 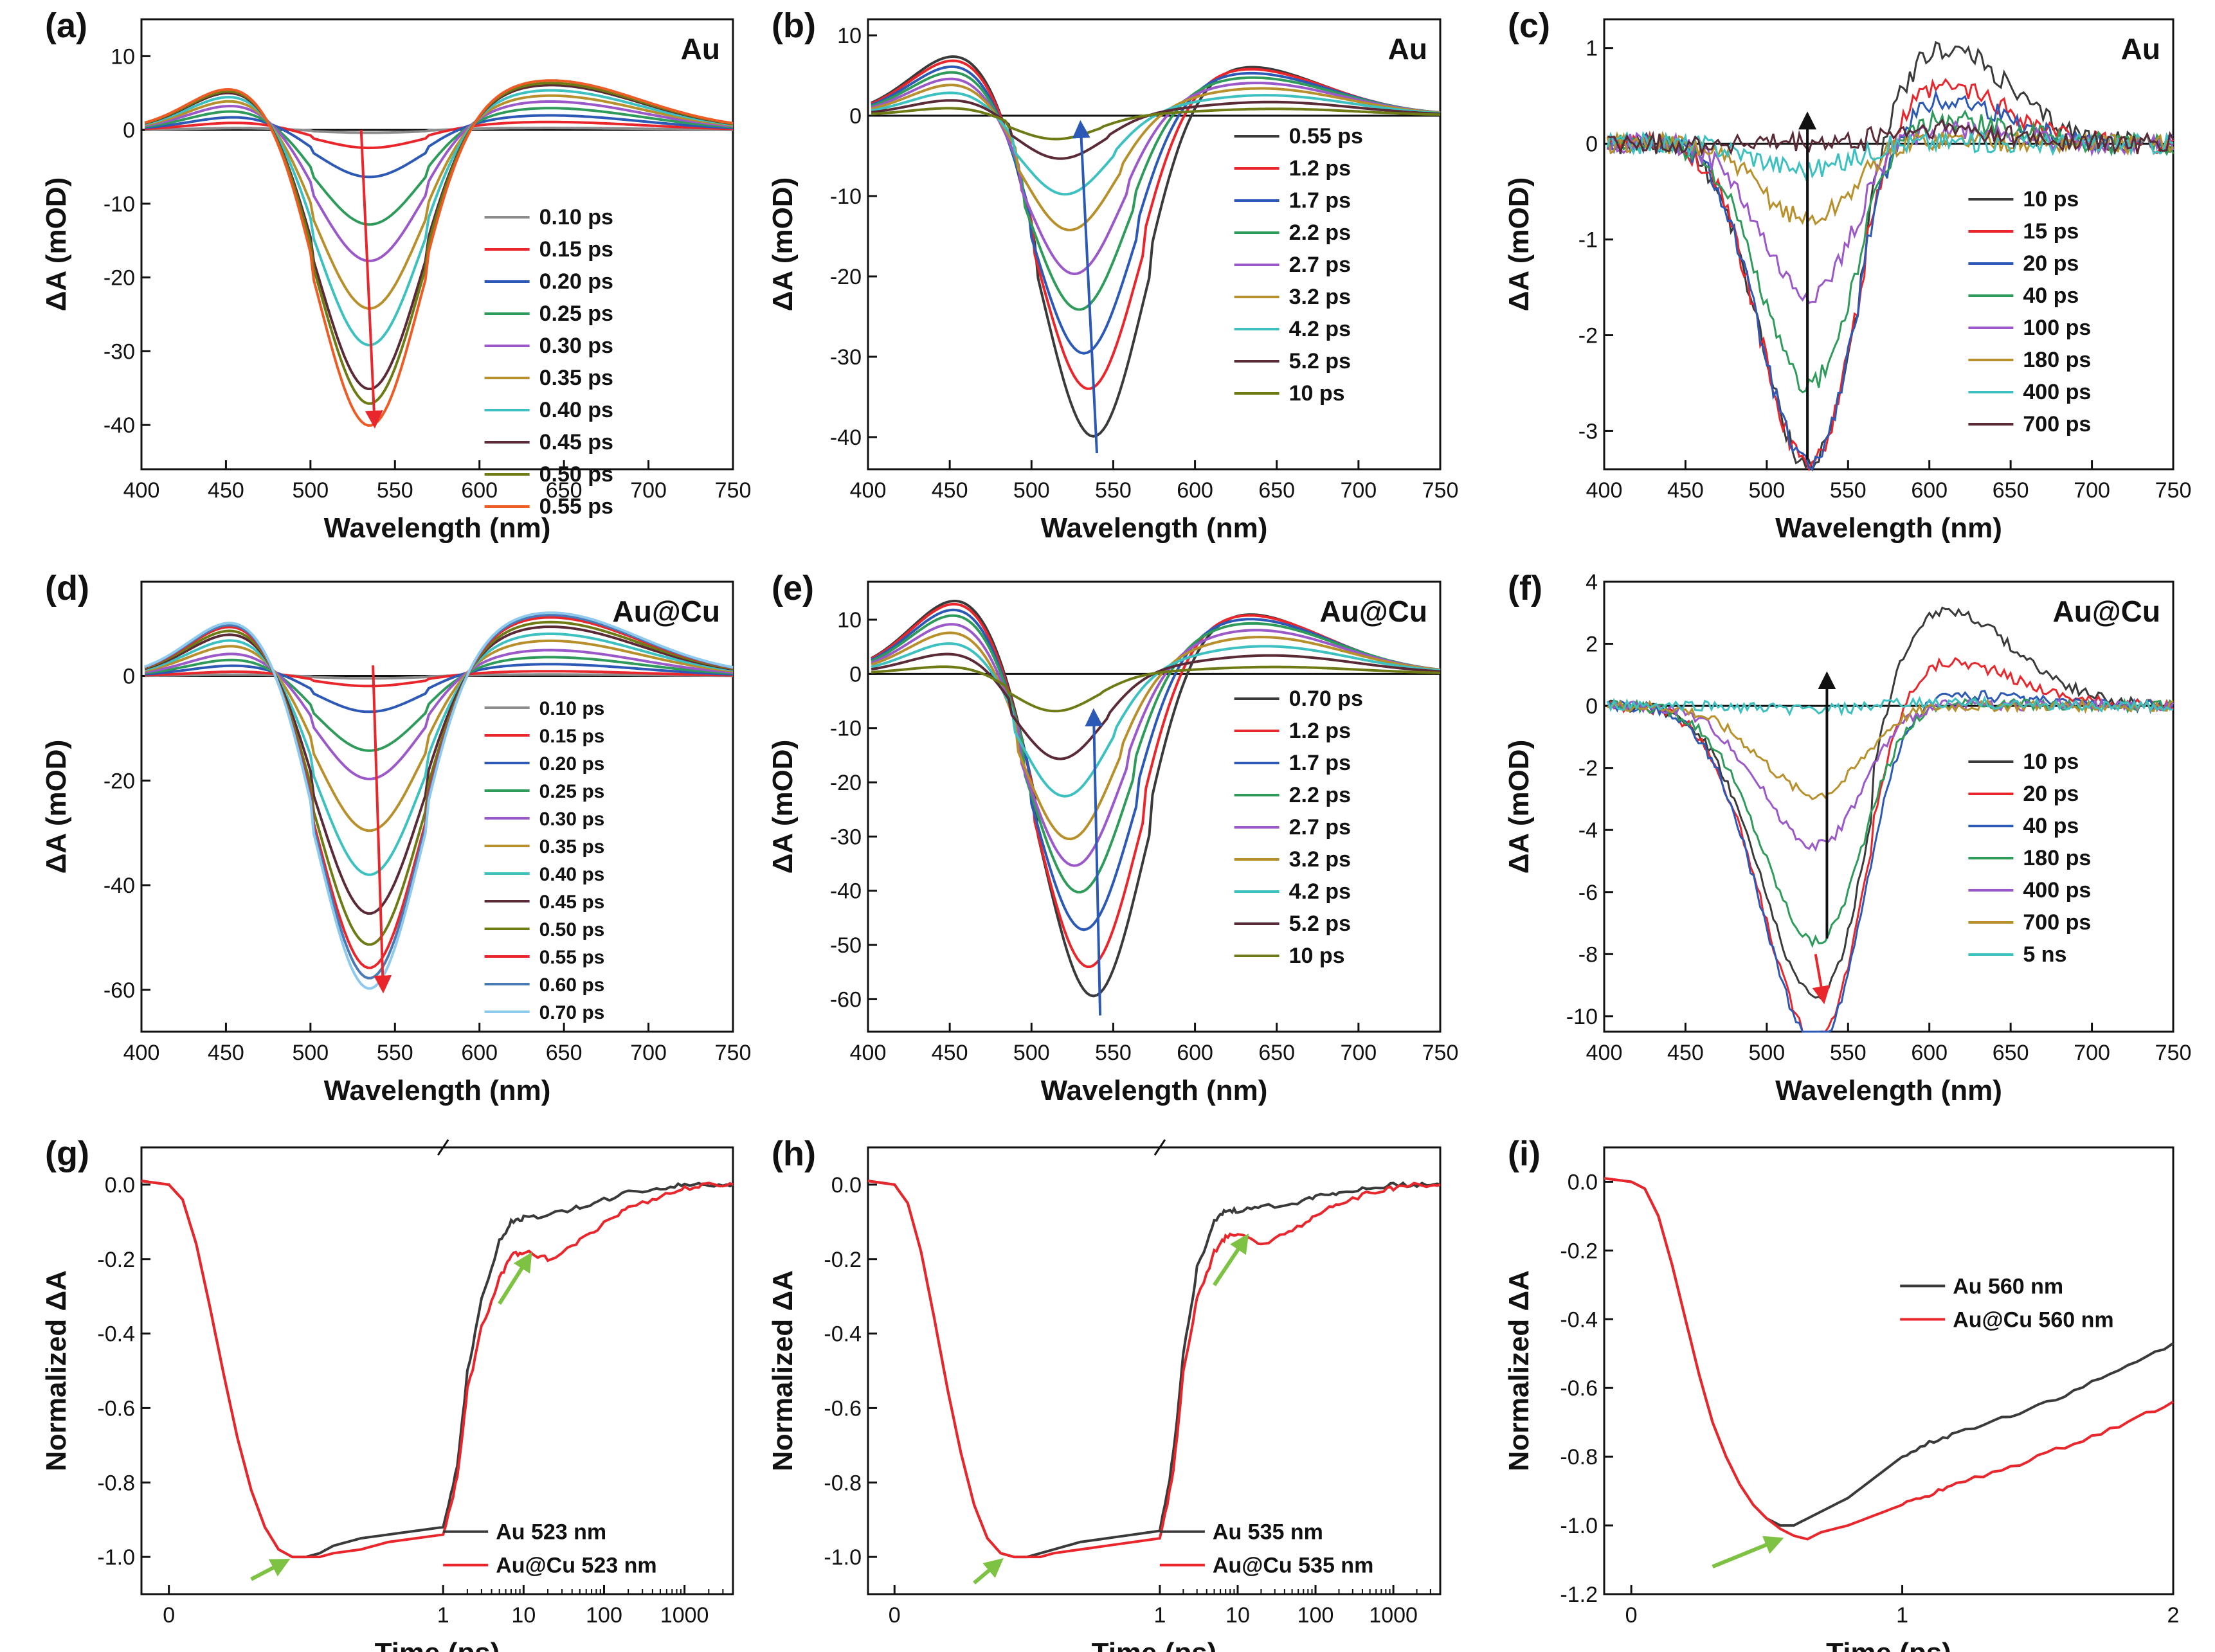 What do you see at coordinates (116, 1334) in the screenshot?
I see `y-tick-label: -0.4` at bounding box center [116, 1334].